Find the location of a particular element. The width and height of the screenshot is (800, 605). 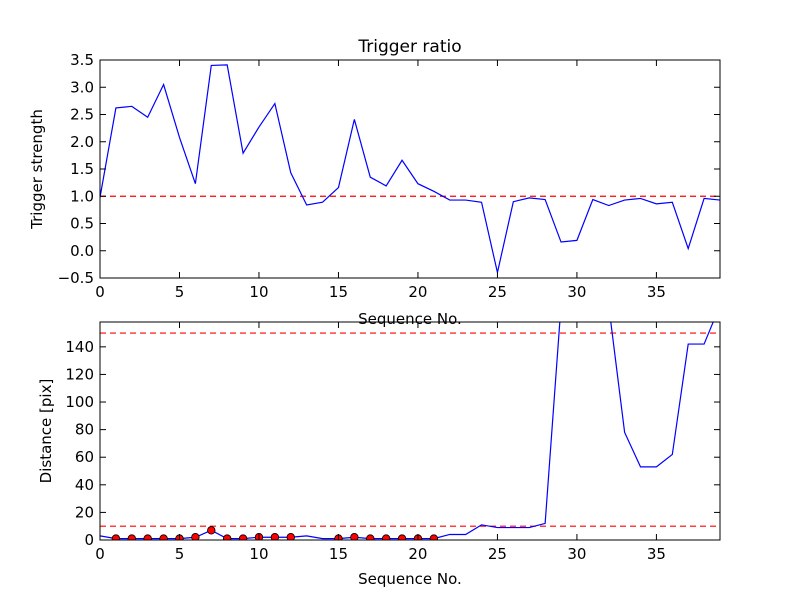

y-tick-label: 60 is located at coordinates (84, 457).